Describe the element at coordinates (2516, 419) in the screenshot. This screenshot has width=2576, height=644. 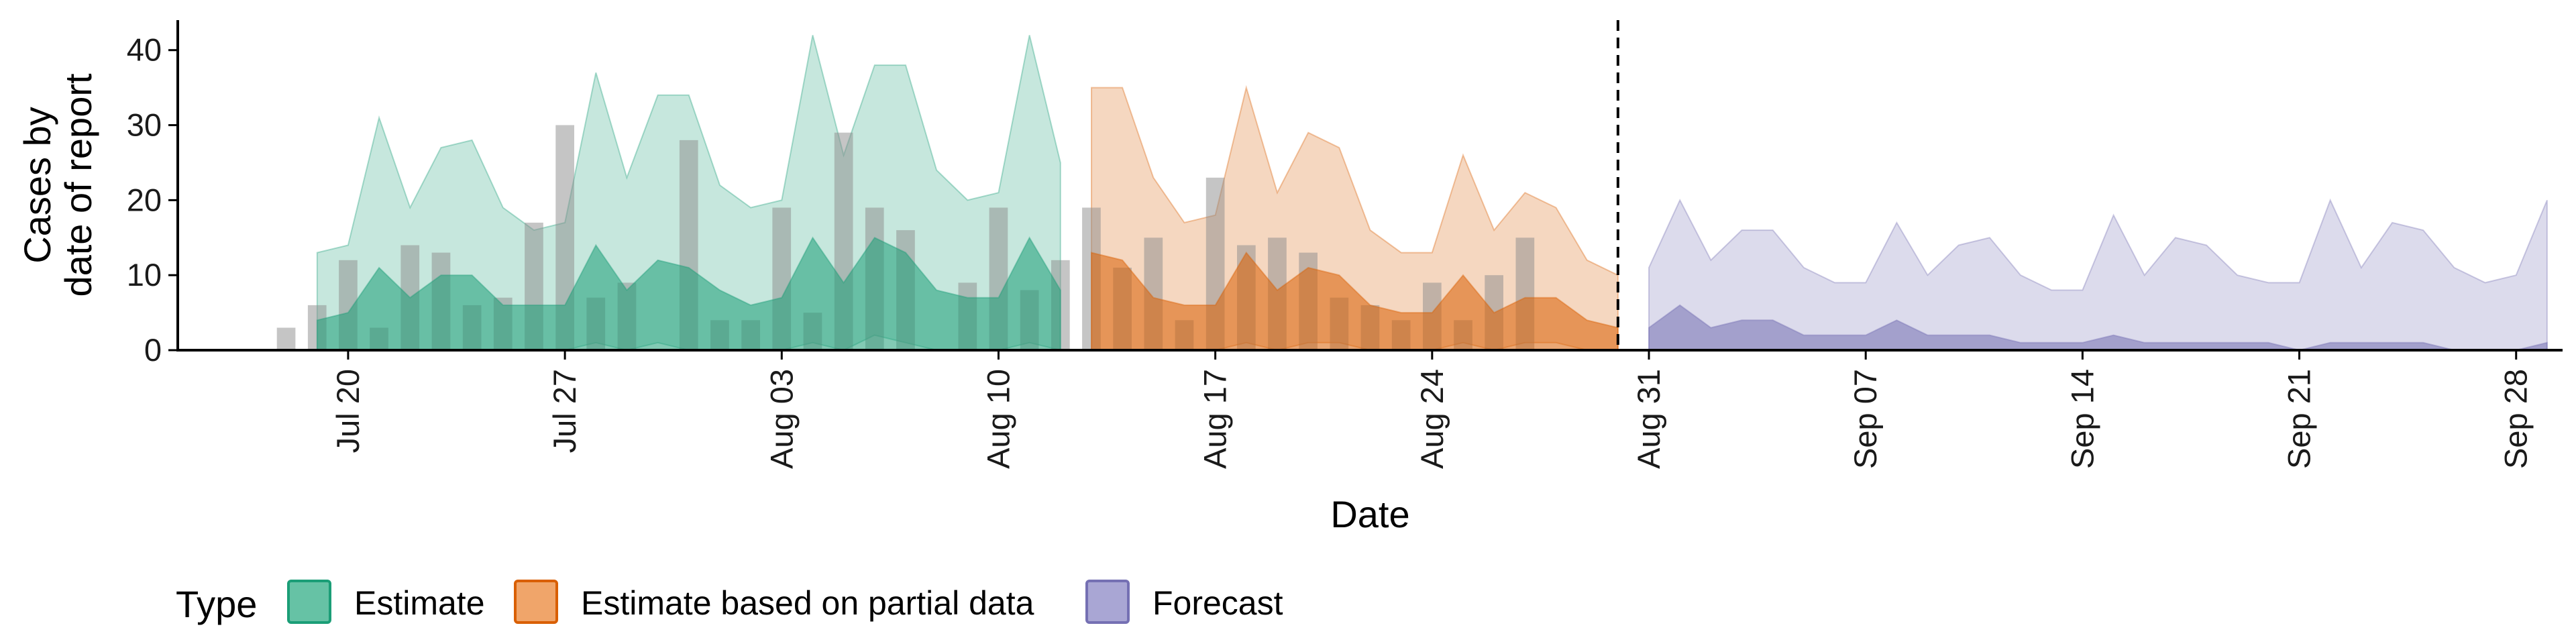
I see `x-tick-label-10: Sep 28` at that location.